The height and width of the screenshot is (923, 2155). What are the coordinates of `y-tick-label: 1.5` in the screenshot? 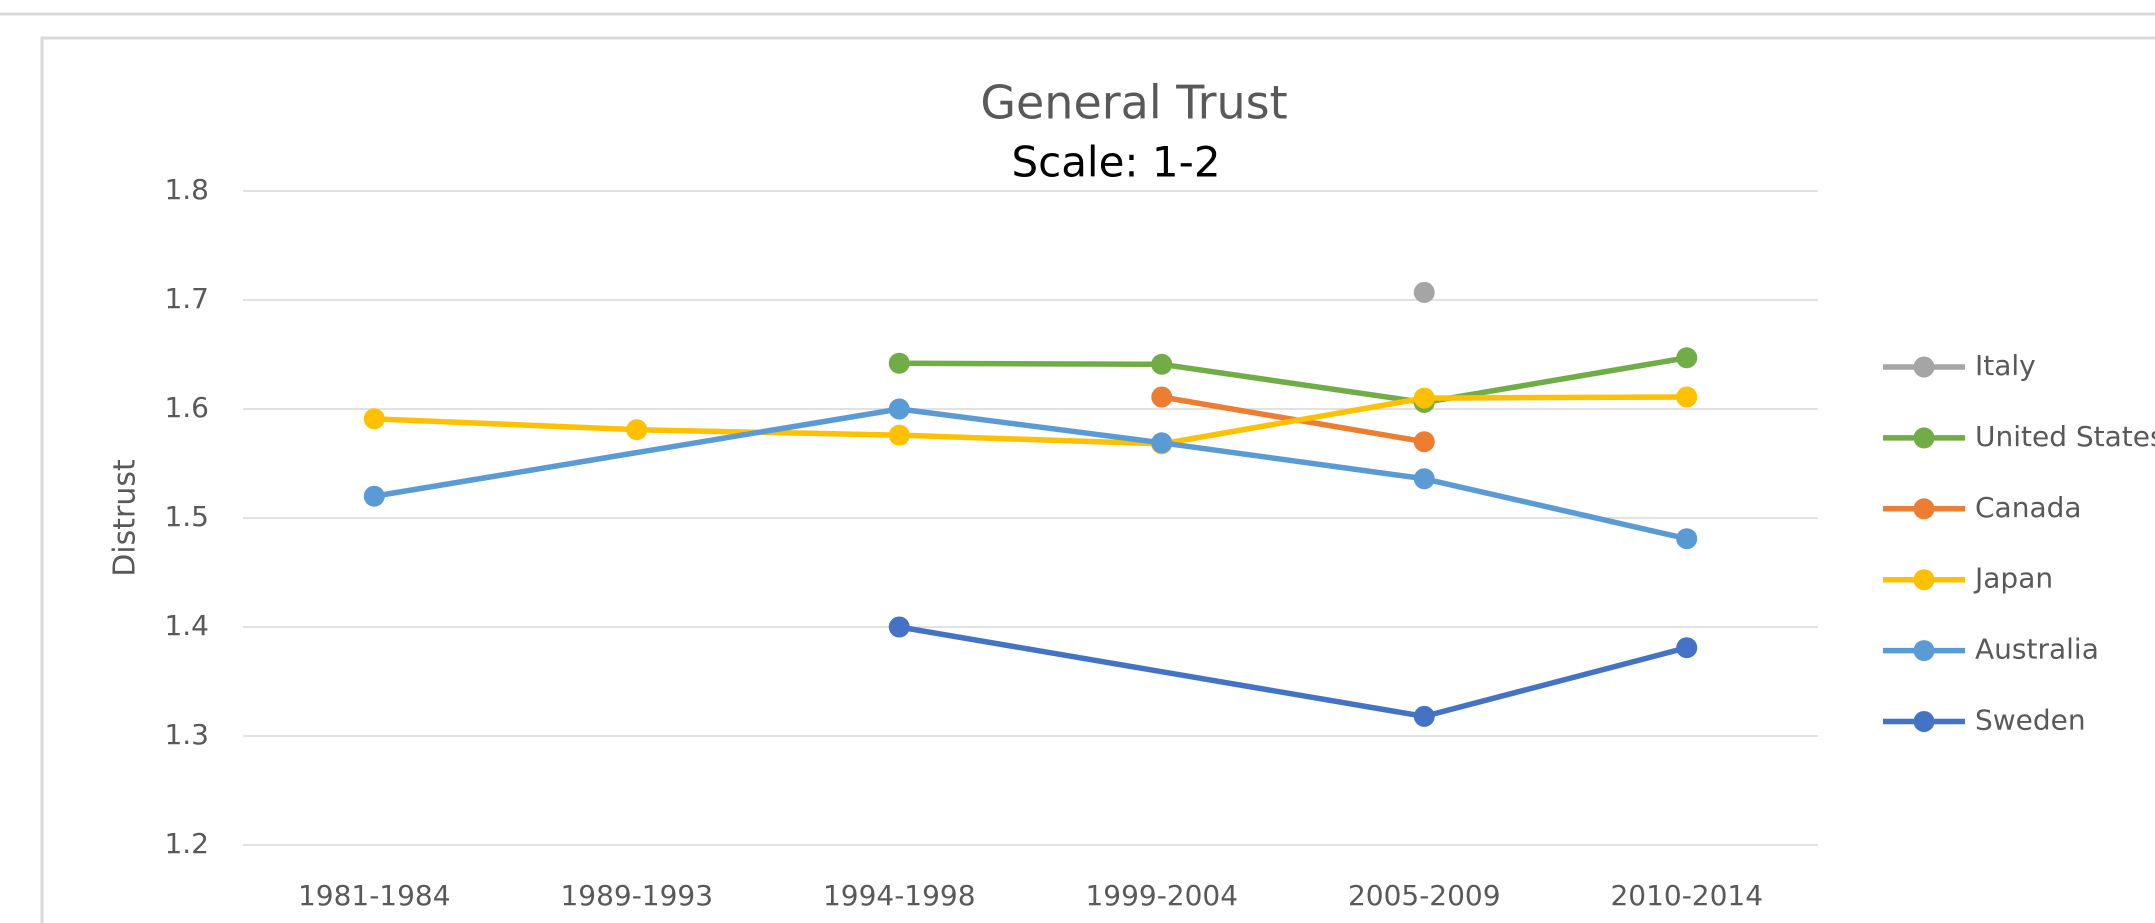 It's located at (186, 516).